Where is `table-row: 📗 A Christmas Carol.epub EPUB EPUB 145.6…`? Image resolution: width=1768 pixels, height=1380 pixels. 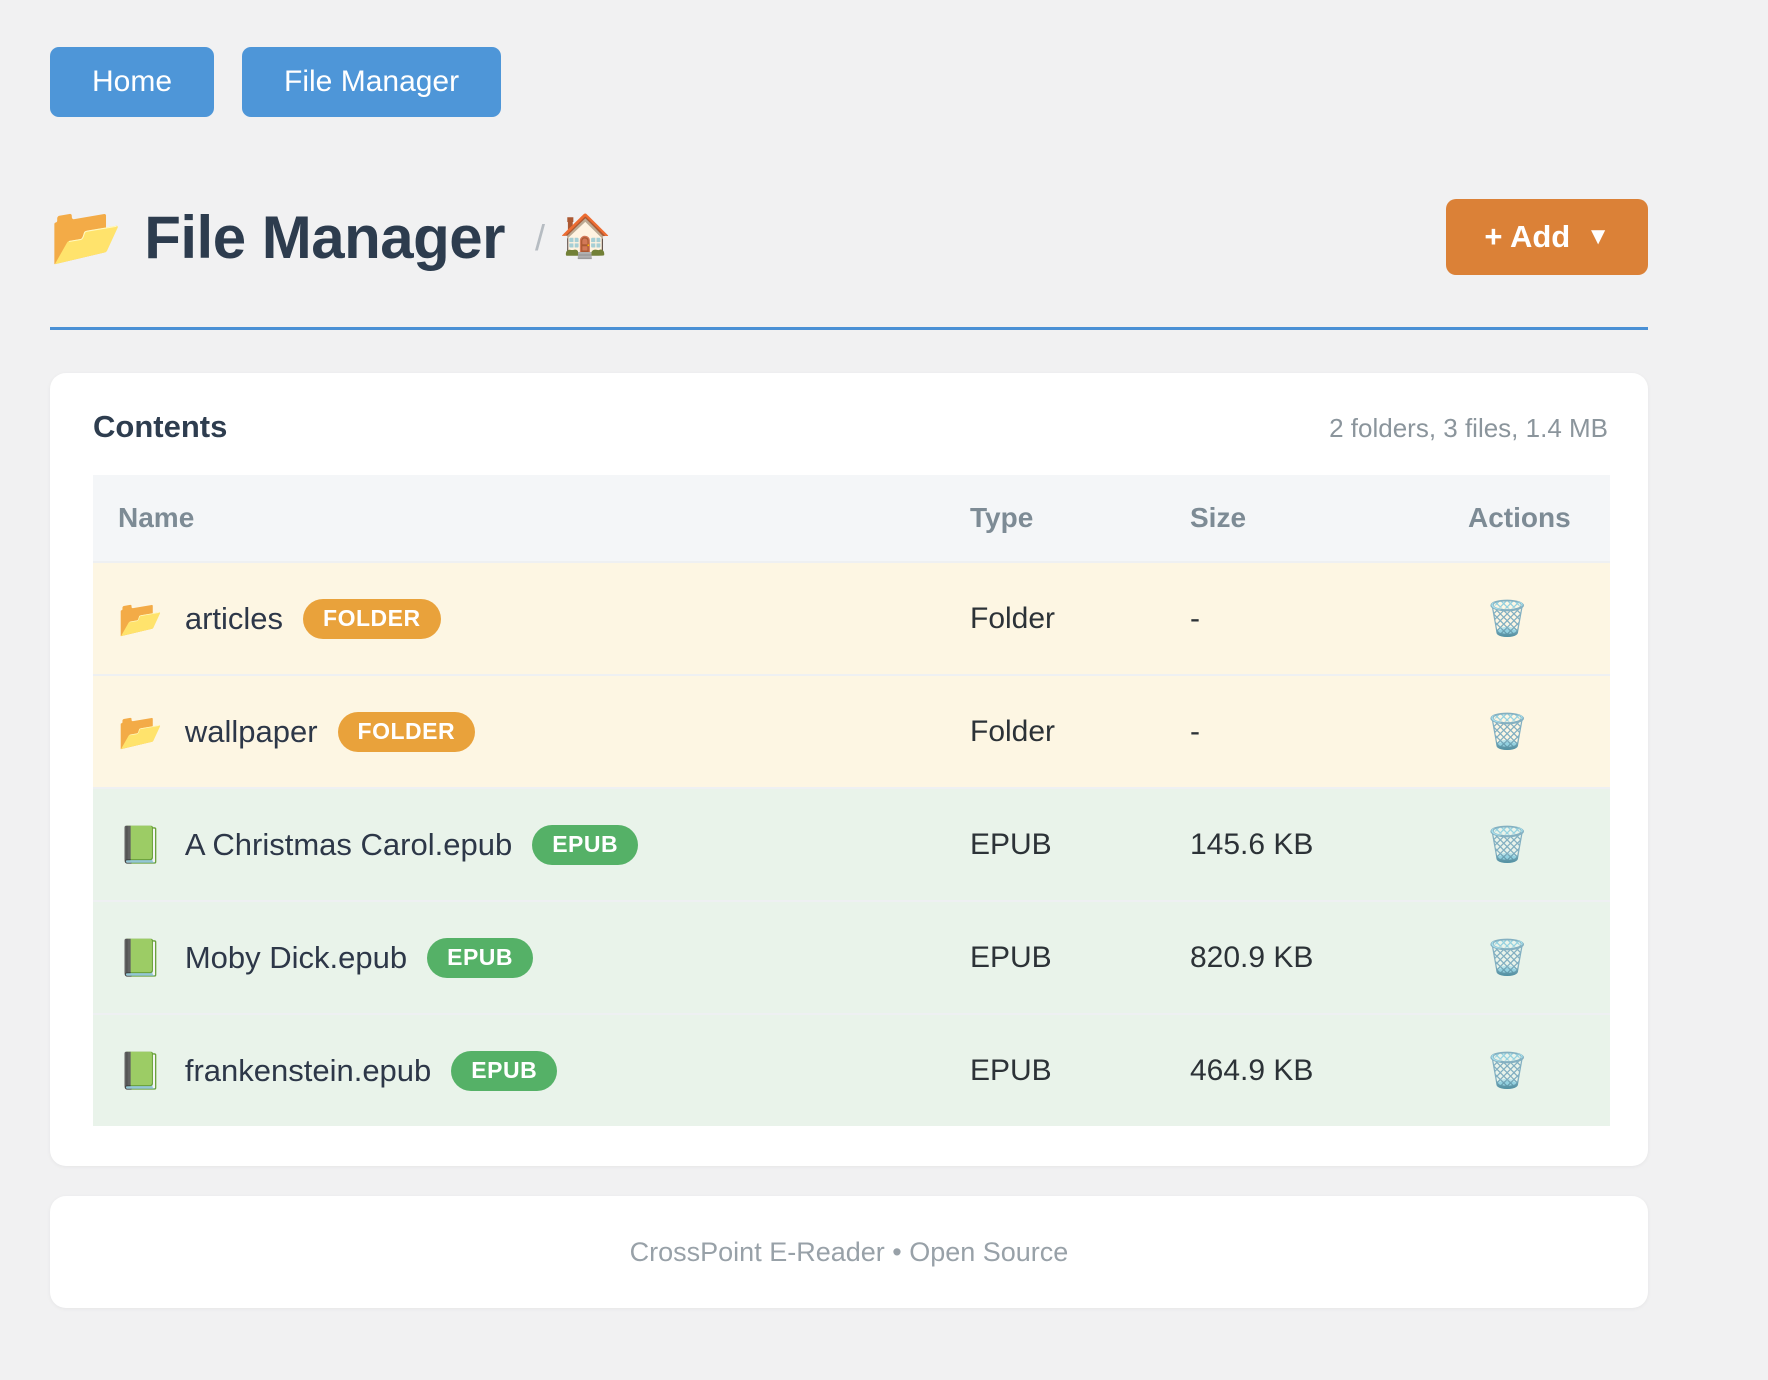 table-row: 📗 A Christmas Carol.epub EPUB EPUB 145.6… is located at coordinates (851, 843).